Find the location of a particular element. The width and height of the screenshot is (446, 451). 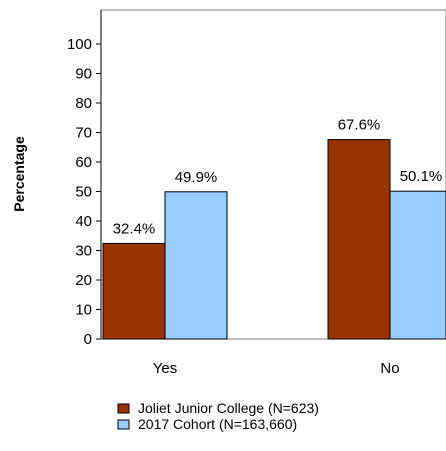

y-axis-ticks: 0 10 20 30 40 50 60 70 80 90 100 is located at coordinates (84, 192).